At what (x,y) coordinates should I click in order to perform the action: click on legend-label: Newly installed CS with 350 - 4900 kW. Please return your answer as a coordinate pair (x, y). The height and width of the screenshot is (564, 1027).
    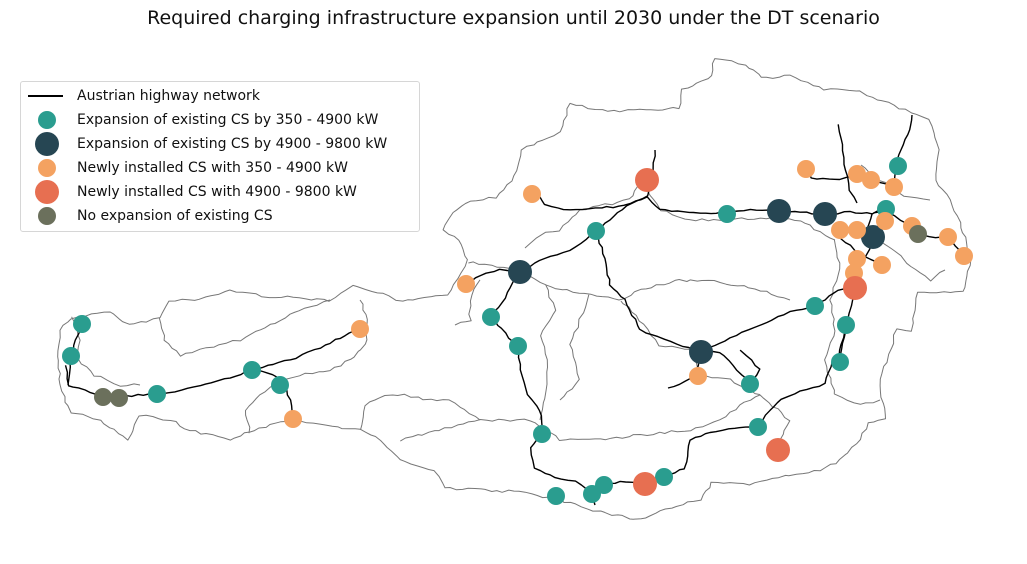
    Looking at the image, I should click on (212, 168).